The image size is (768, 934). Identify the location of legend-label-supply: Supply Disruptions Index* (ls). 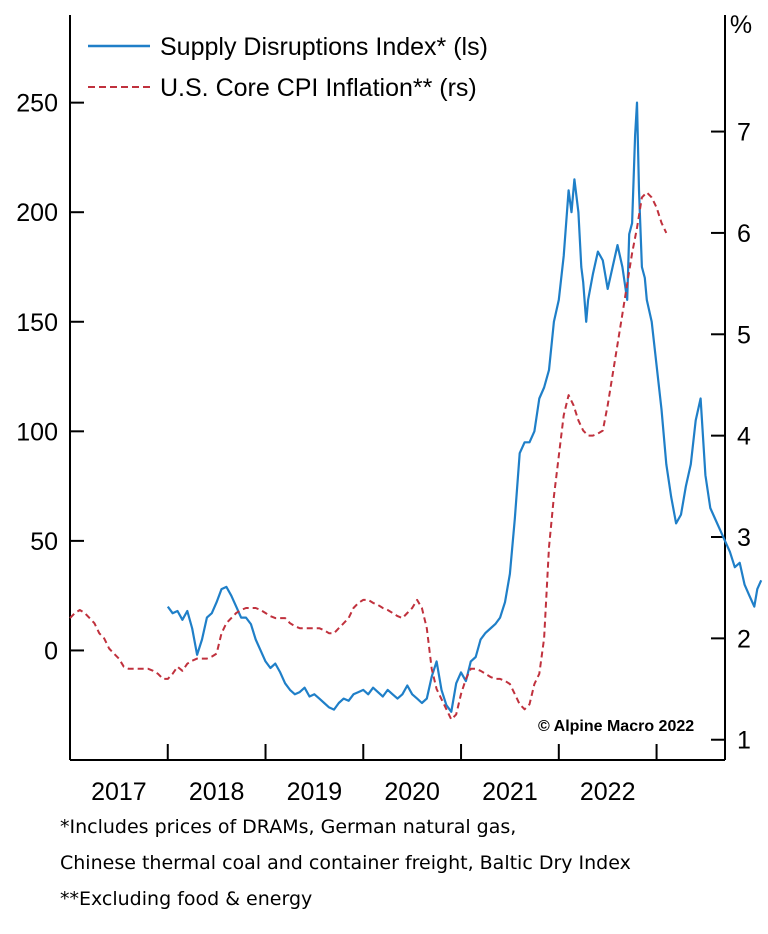
(324, 47).